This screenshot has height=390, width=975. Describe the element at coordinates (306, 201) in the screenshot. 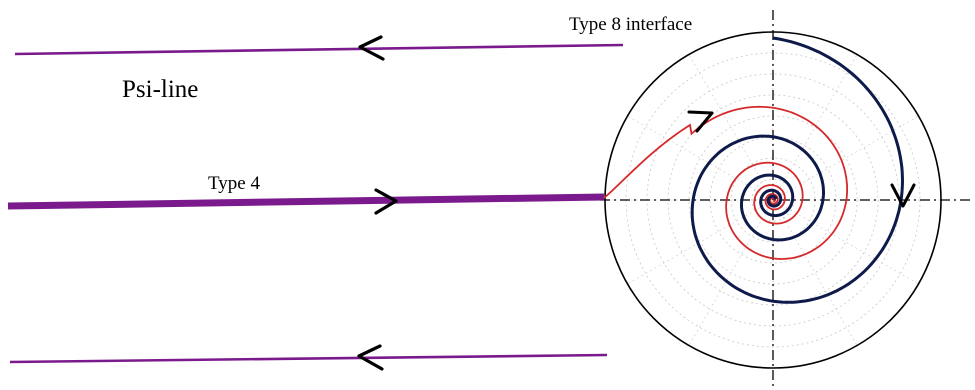

I see `type4-line` at that location.